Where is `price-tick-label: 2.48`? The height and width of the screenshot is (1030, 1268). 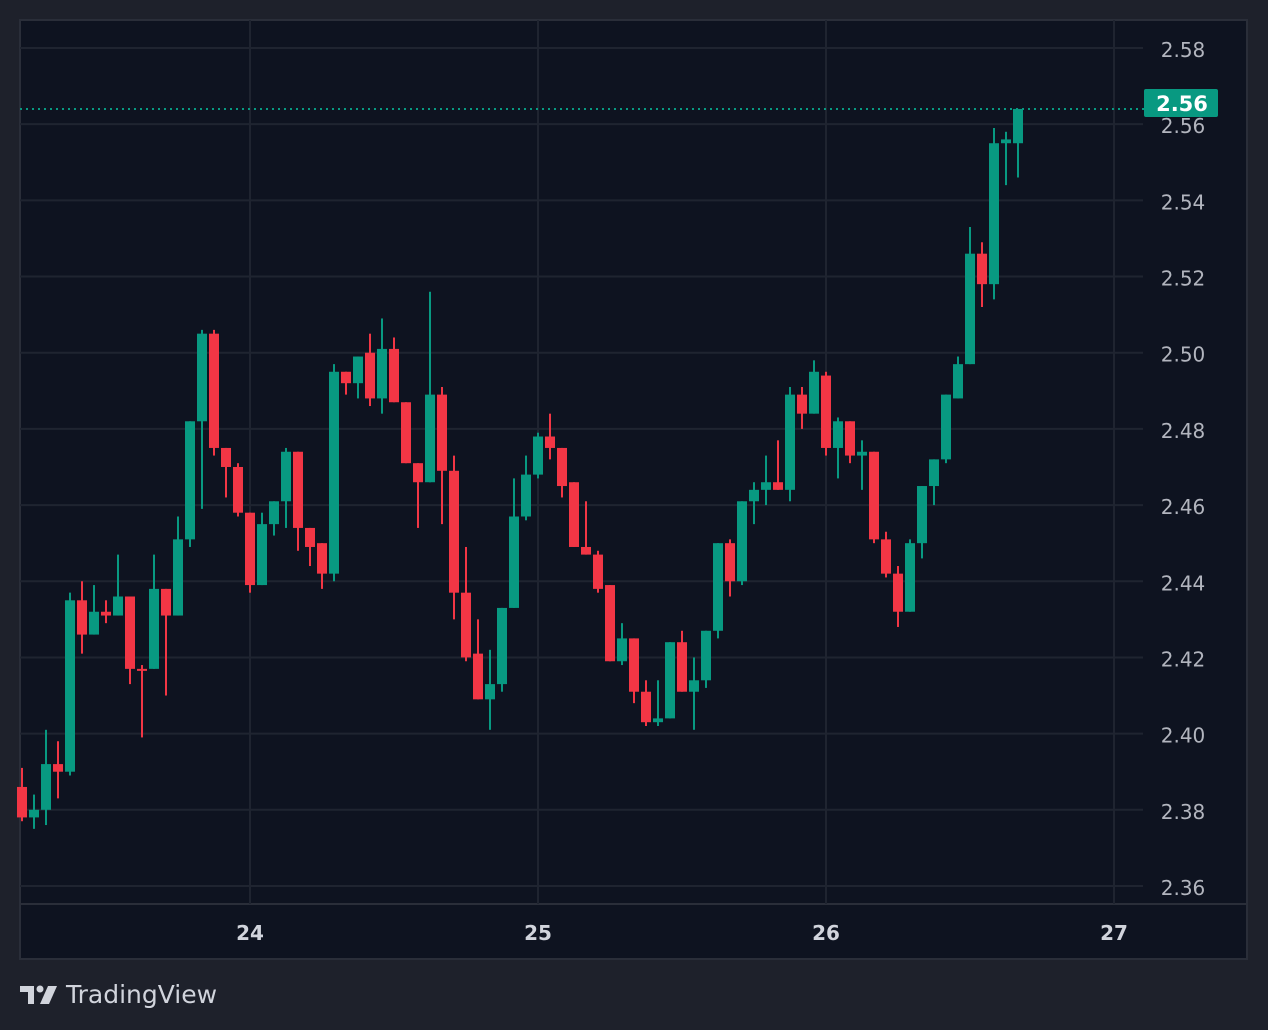
price-tick-label: 2.48 is located at coordinates (1183, 431).